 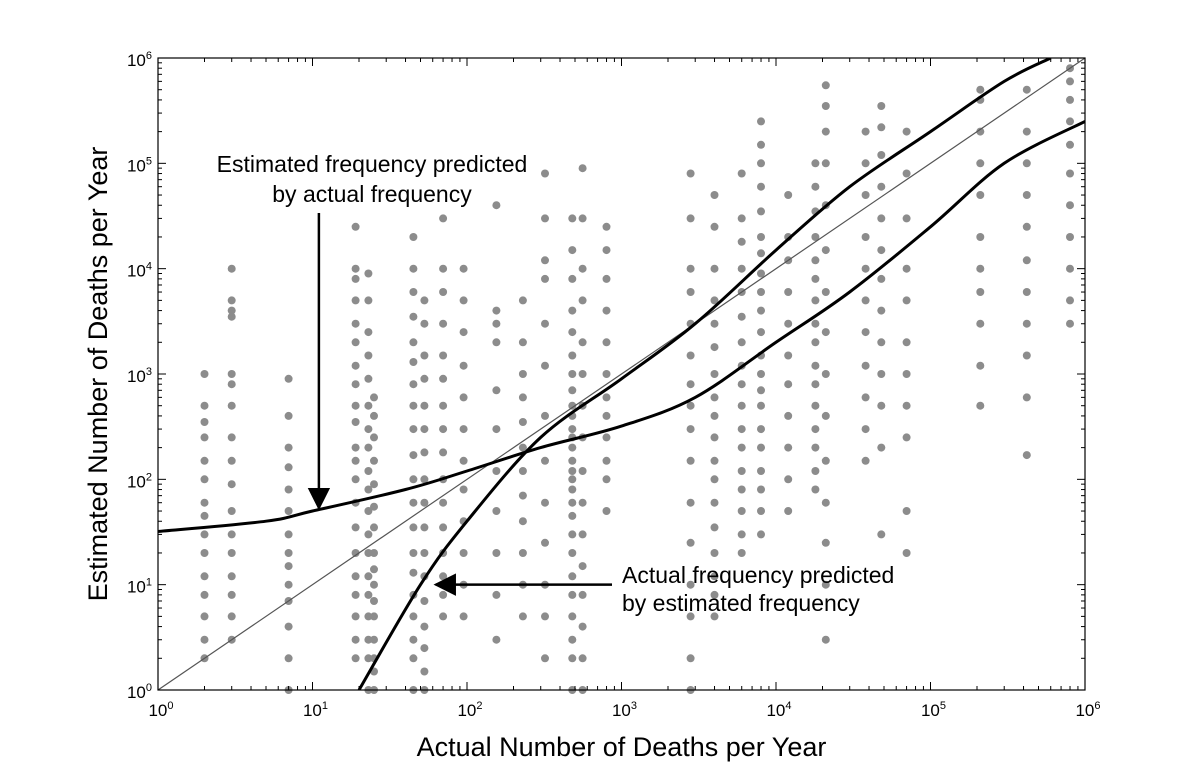 What do you see at coordinates (788, 706) in the screenshot?
I see `tick-exponent: 4` at bounding box center [788, 706].